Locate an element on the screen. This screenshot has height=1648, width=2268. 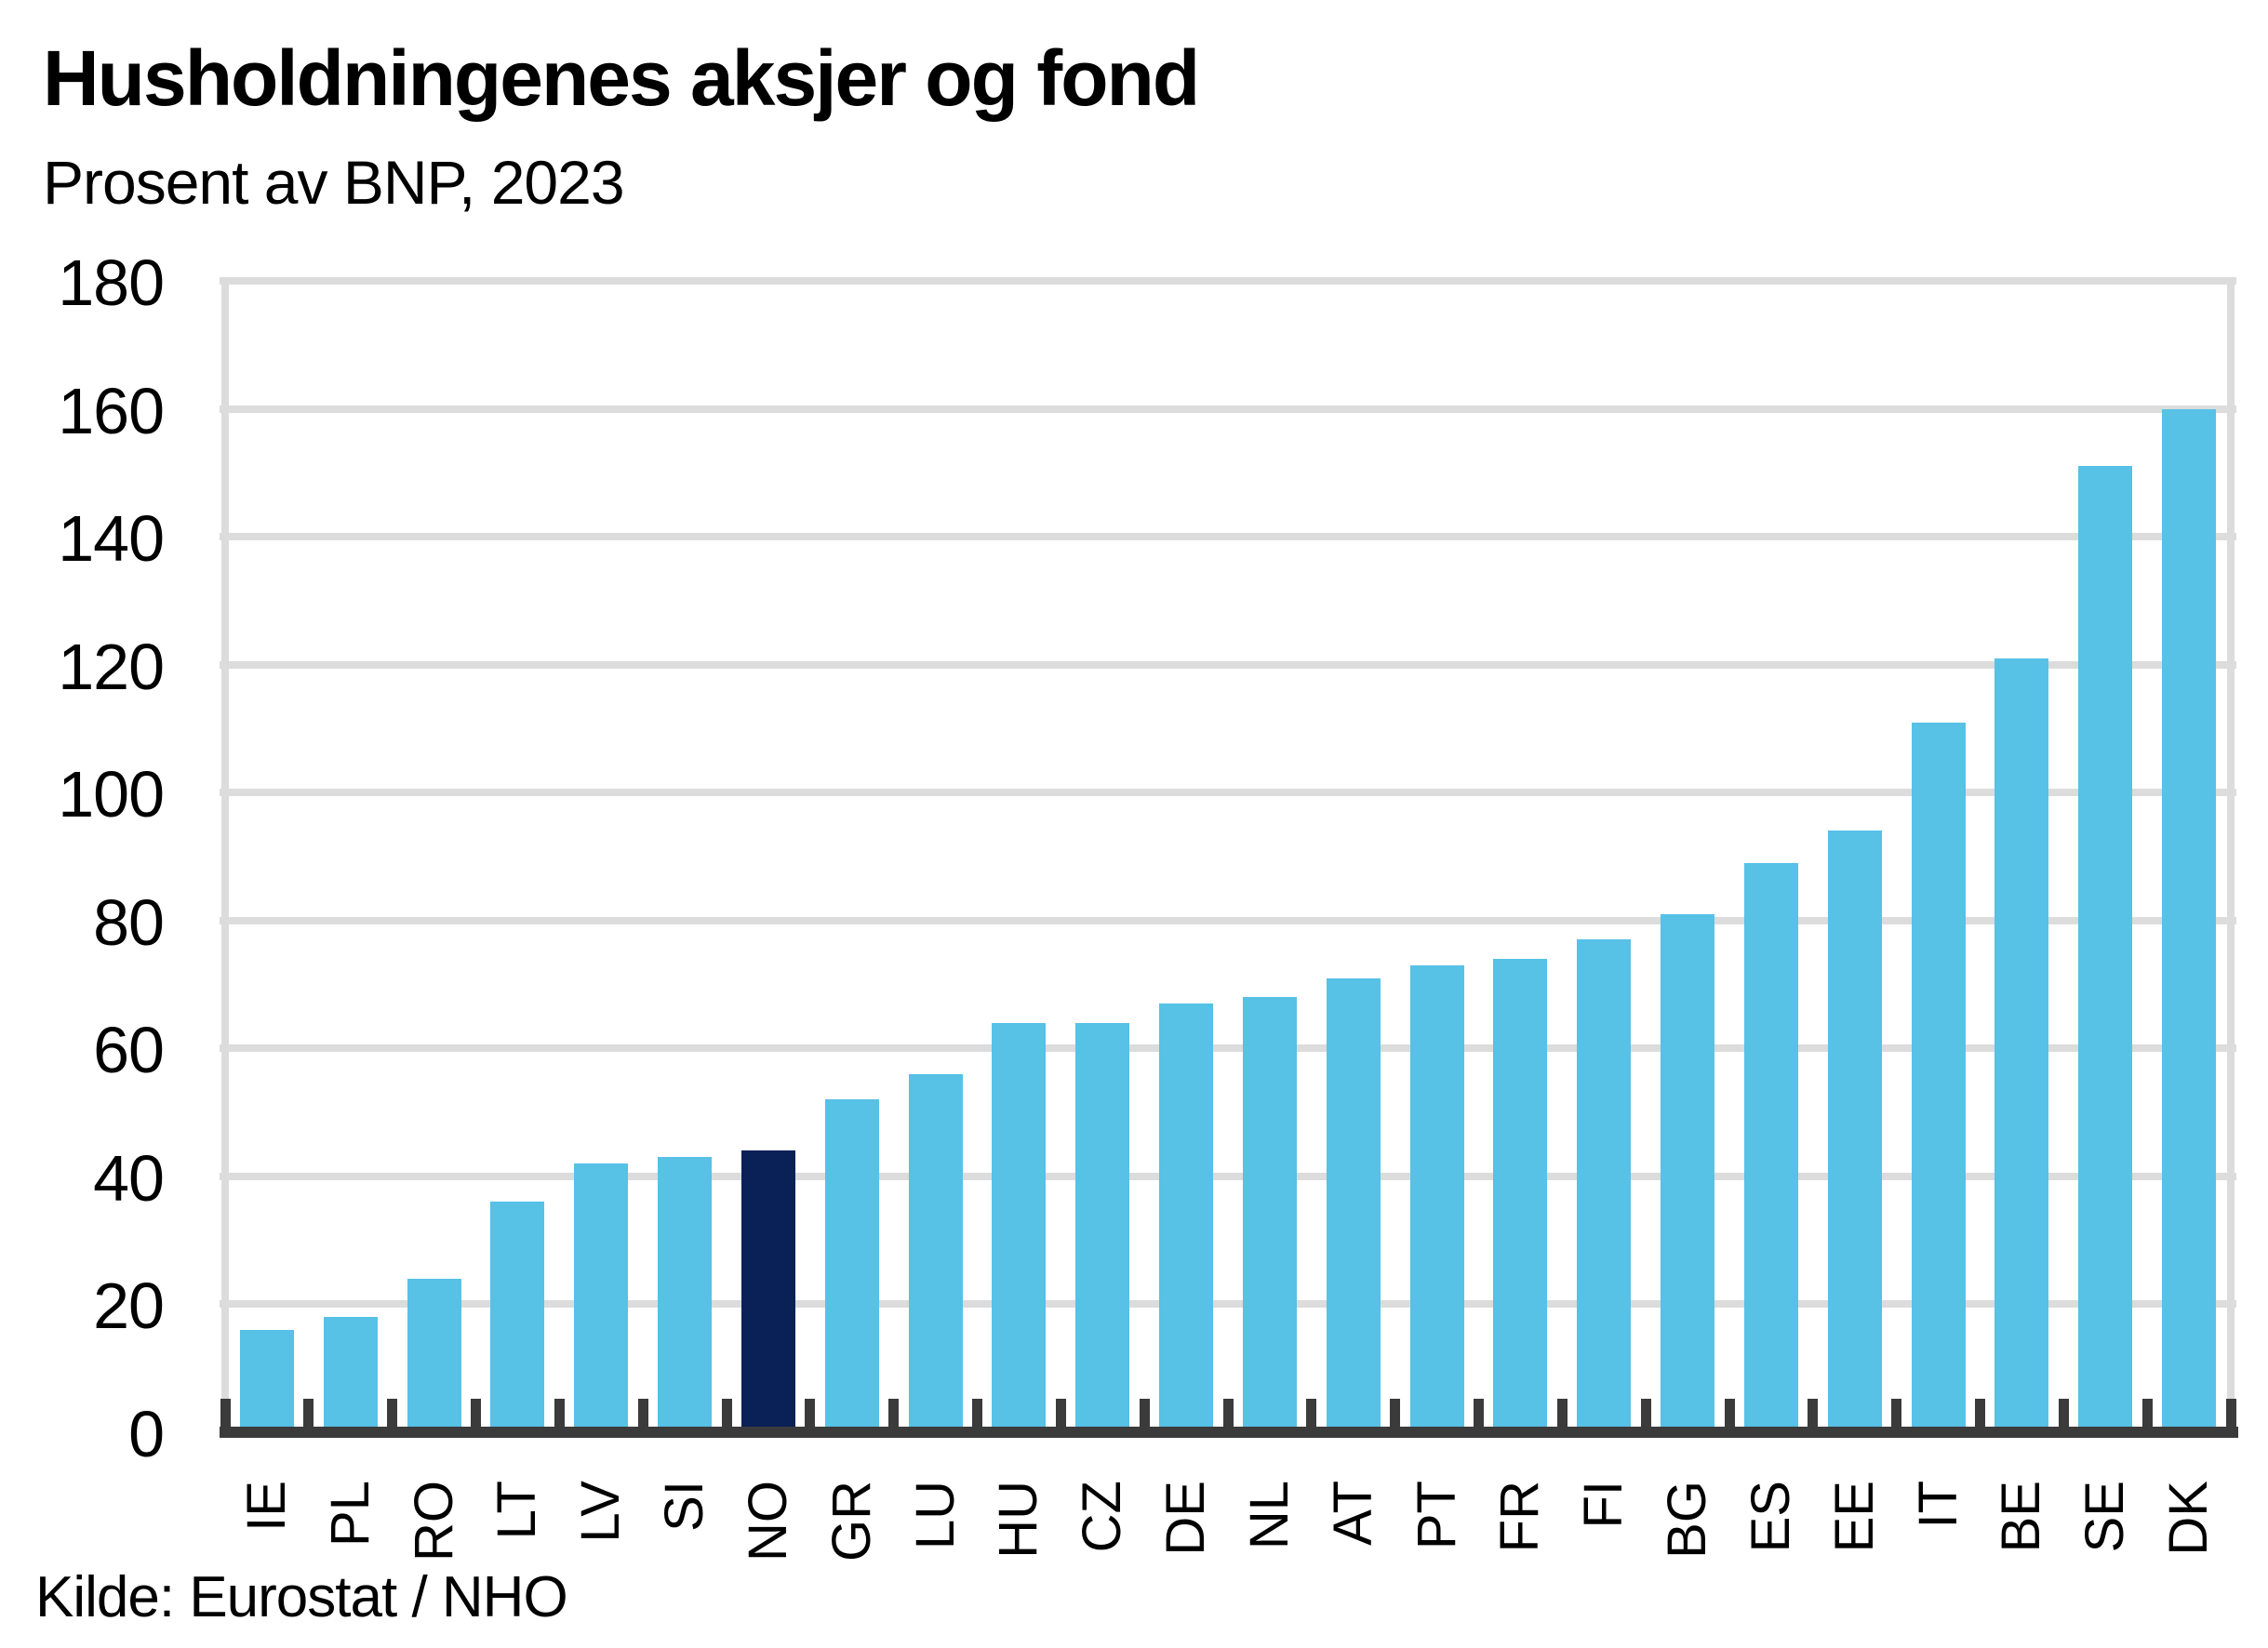
y-axis-tick-label: 180 is located at coordinates (111, 282).